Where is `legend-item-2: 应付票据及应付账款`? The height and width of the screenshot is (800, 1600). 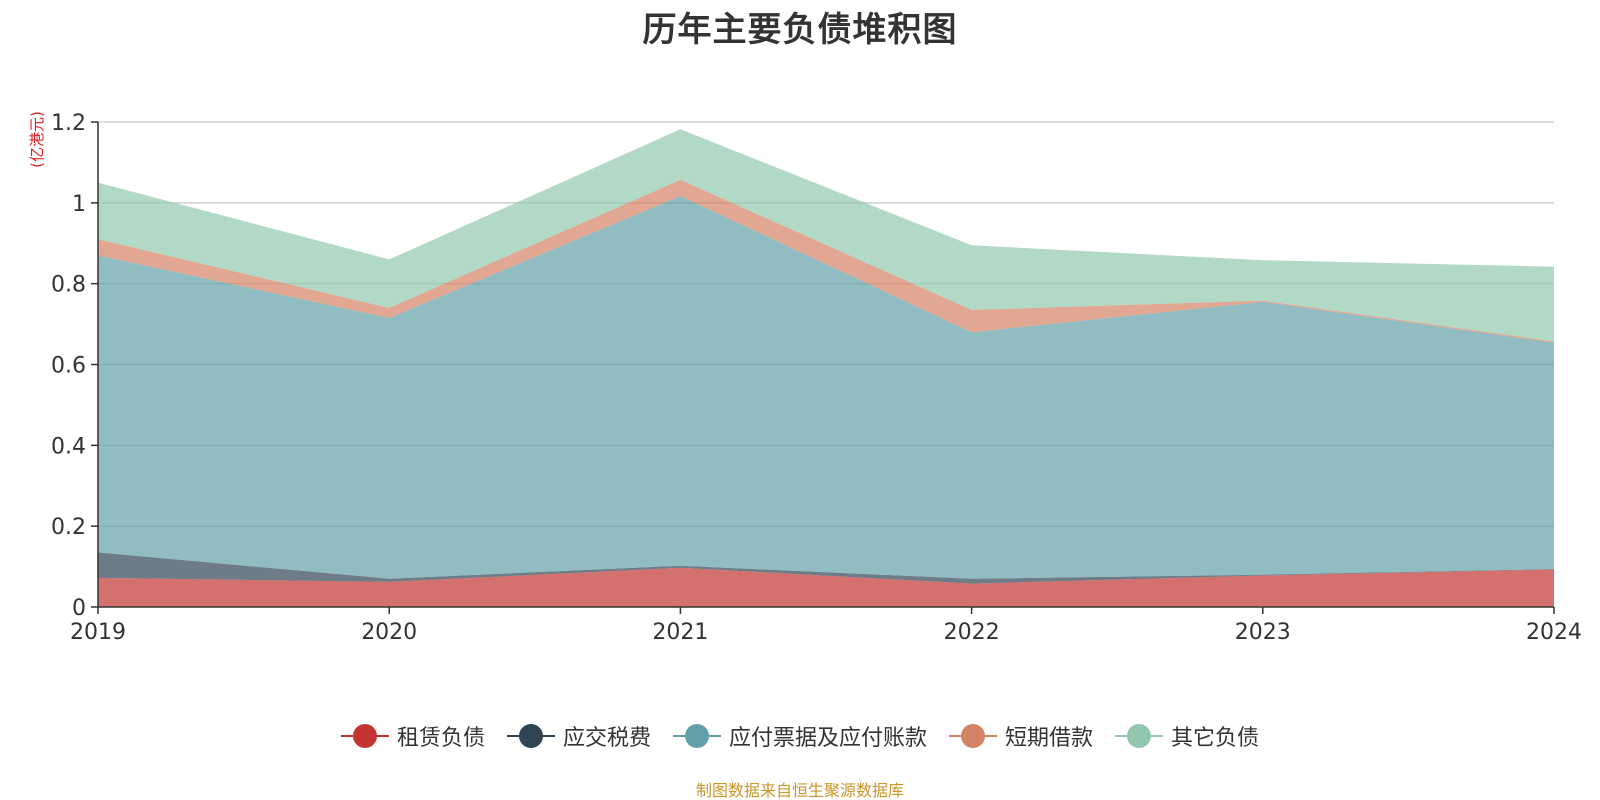
legend-item-2: 应付票据及应付账款 is located at coordinates (799, 736).